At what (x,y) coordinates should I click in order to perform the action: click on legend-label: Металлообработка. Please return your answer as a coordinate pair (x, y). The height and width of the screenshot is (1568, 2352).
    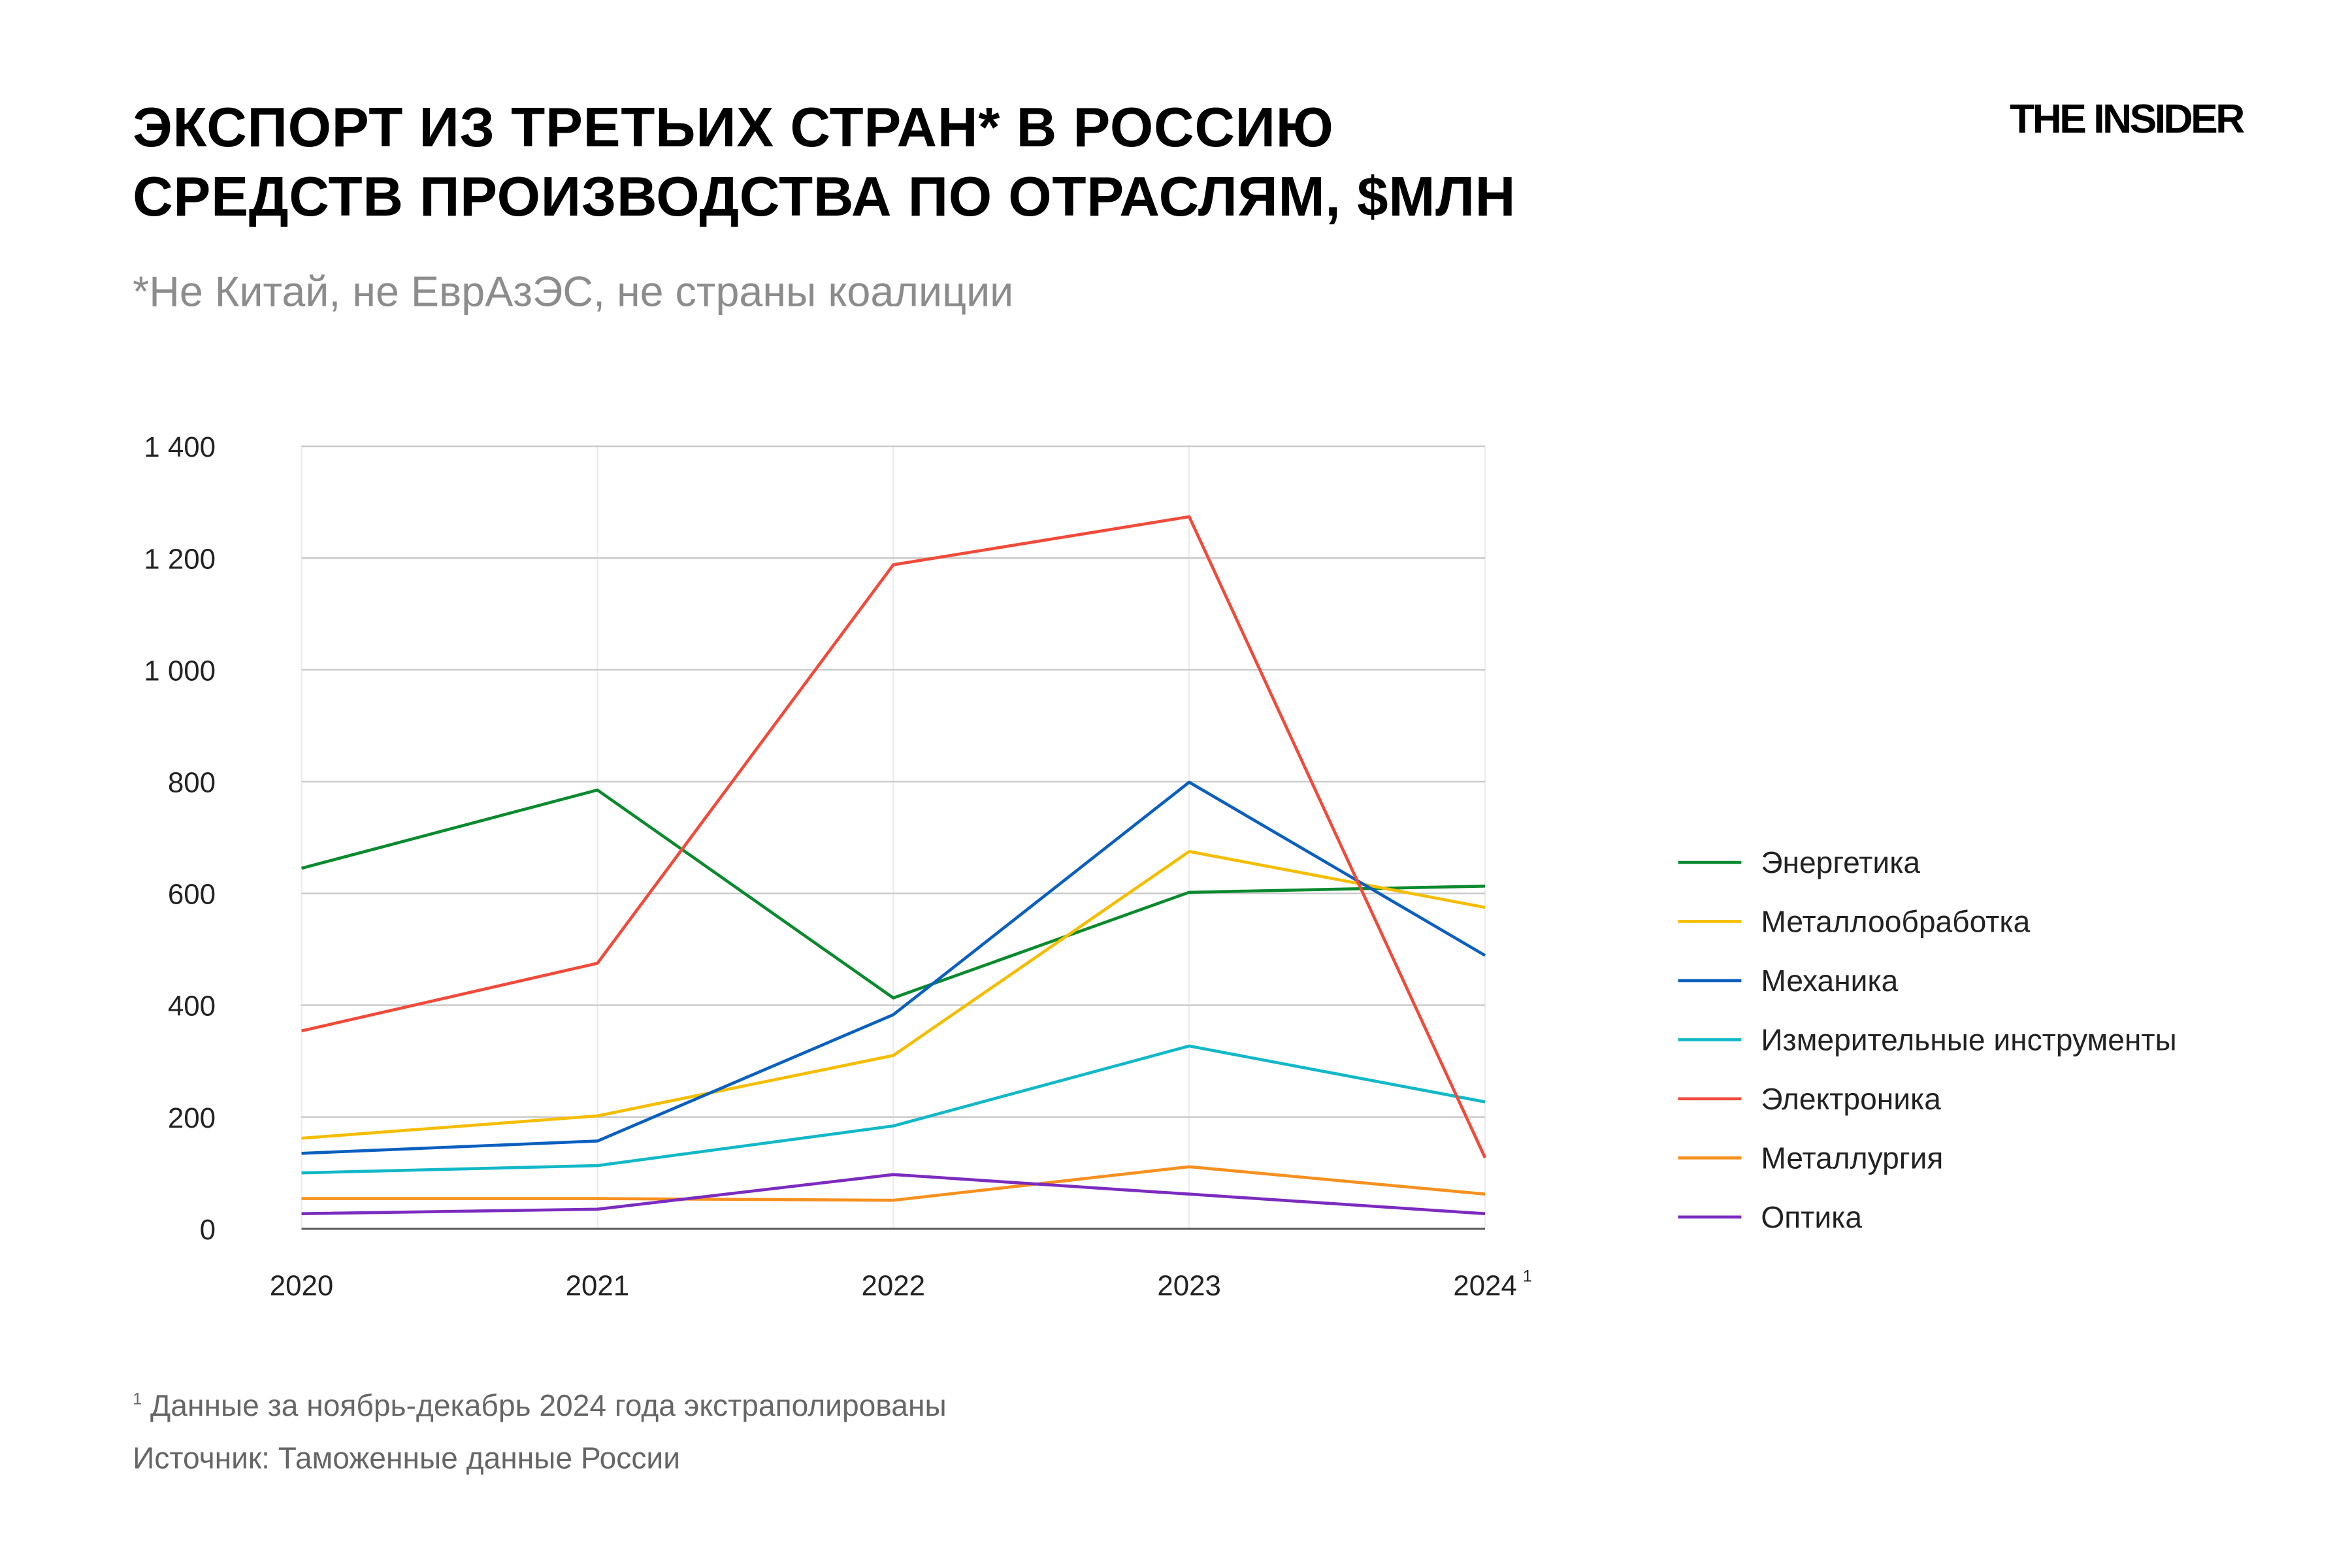
    Looking at the image, I should click on (1895, 922).